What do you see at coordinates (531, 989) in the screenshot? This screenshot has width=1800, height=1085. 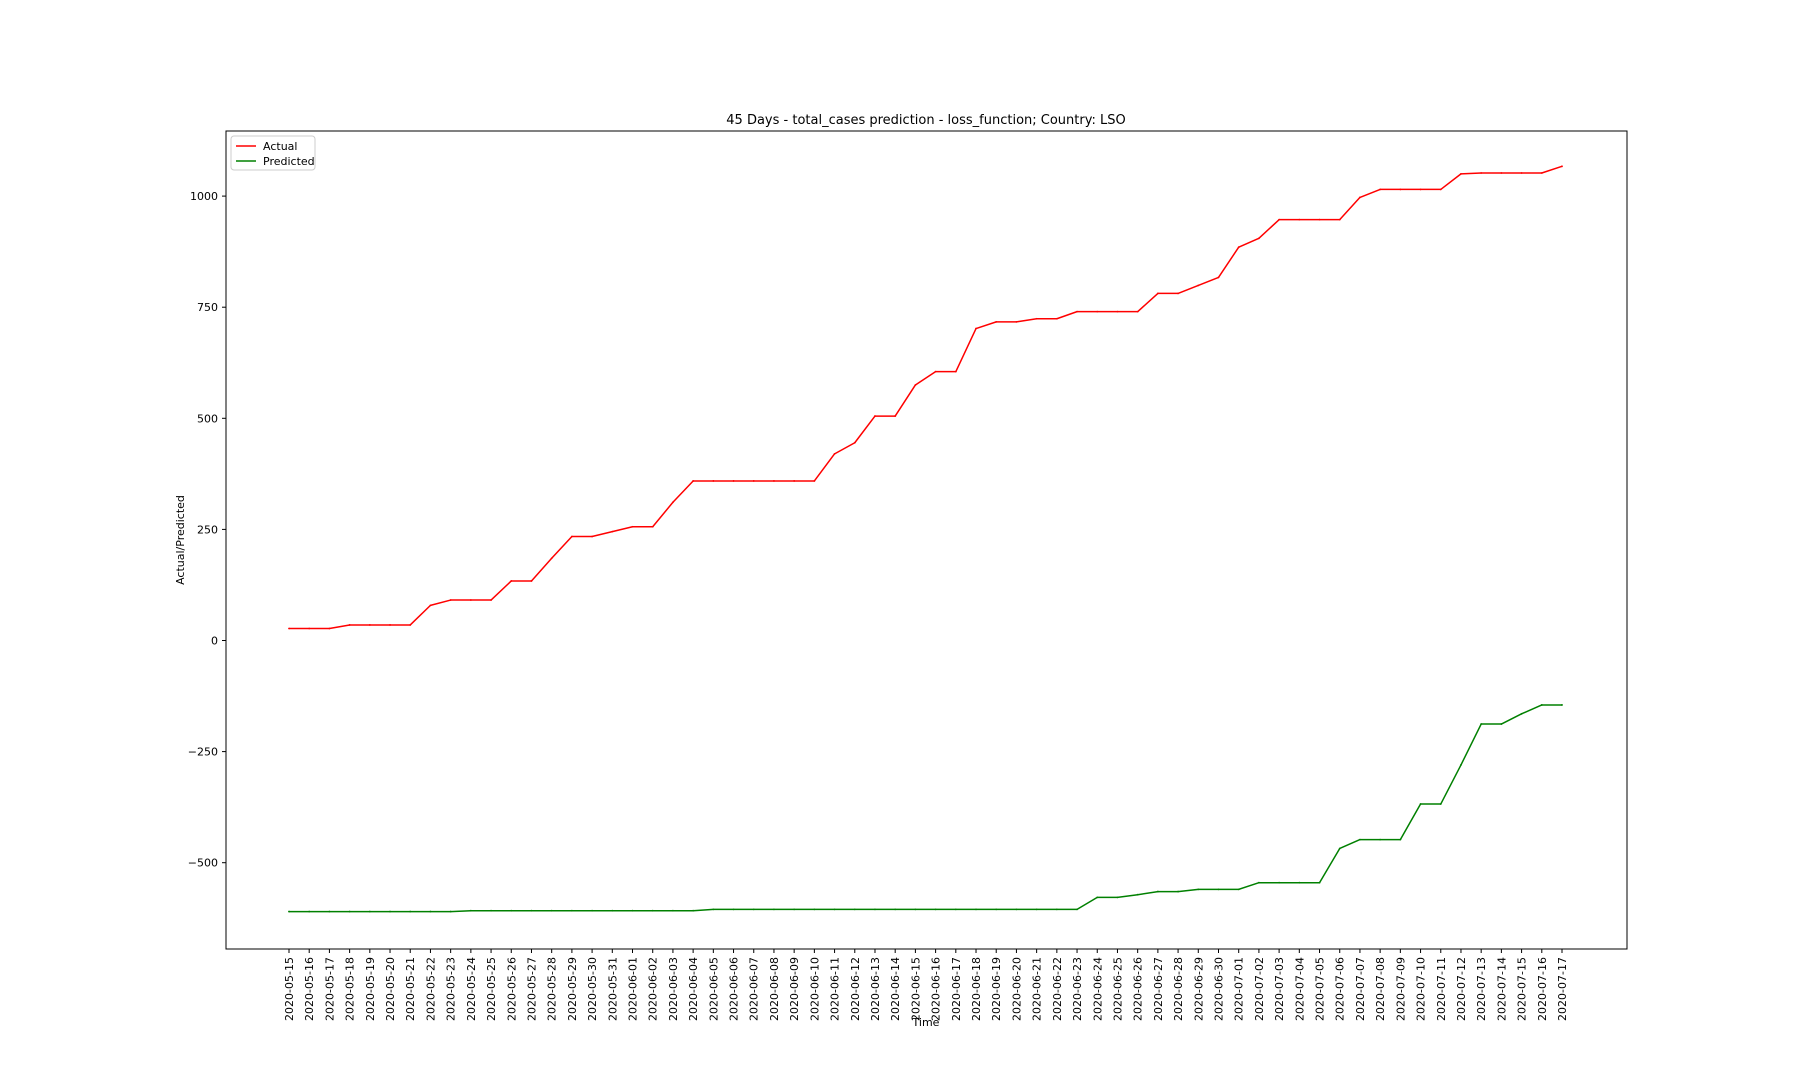 I see `x-tick-label: 2020-05-27` at bounding box center [531, 989].